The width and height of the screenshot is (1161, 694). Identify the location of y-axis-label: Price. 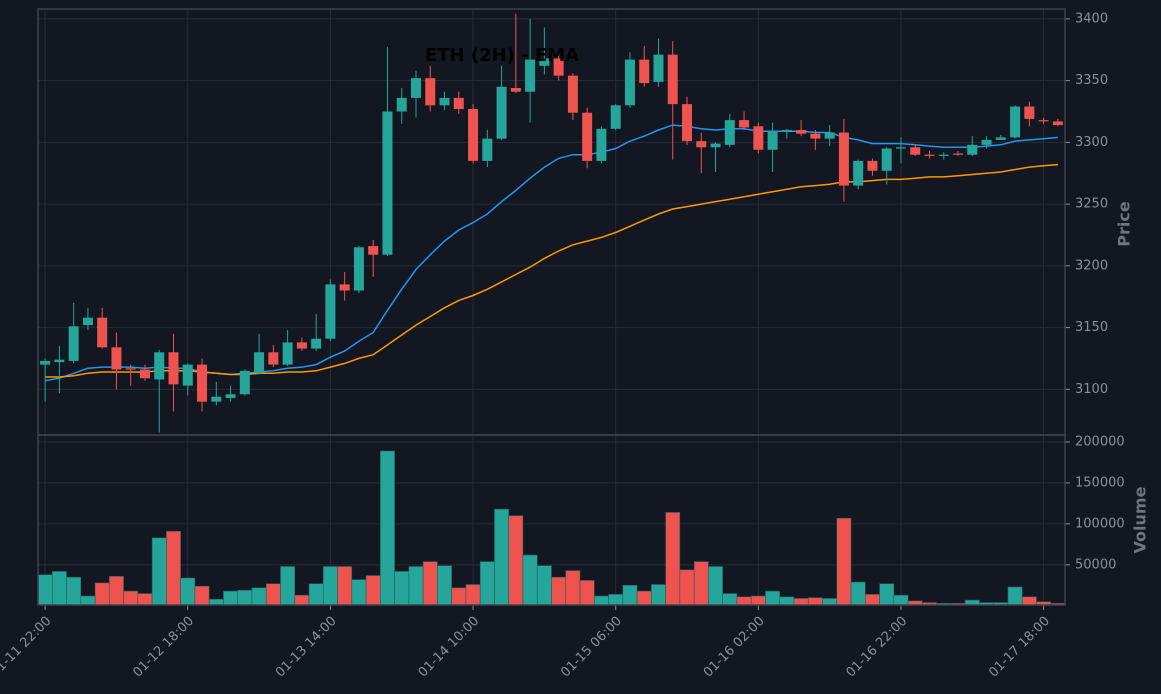
(1124, 224).